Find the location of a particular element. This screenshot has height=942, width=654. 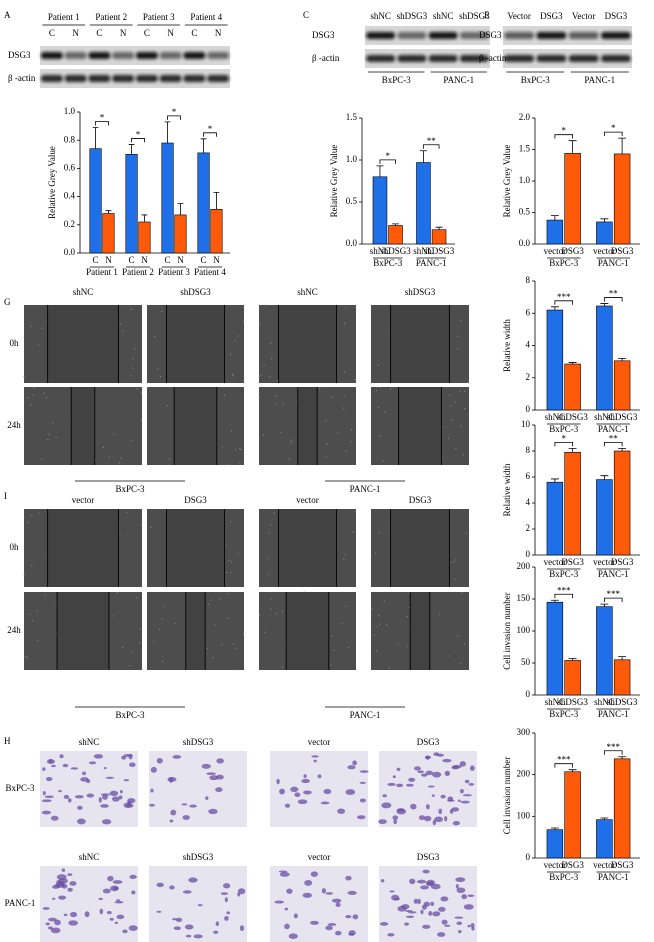

y-axis-label: Relative width is located at coordinates (507, 489).